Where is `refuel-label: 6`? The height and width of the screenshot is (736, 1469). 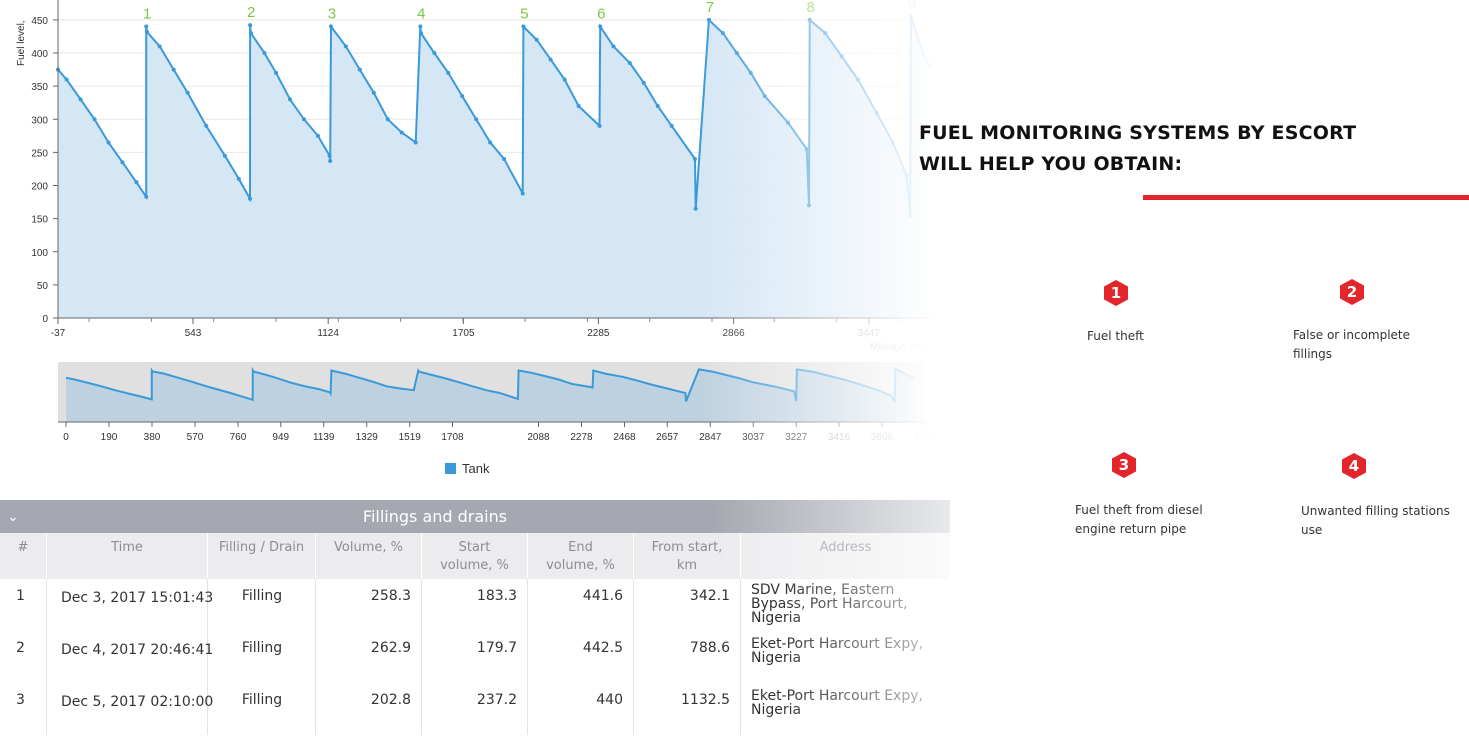 refuel-label: 6 is located at coordinates (601, 14).